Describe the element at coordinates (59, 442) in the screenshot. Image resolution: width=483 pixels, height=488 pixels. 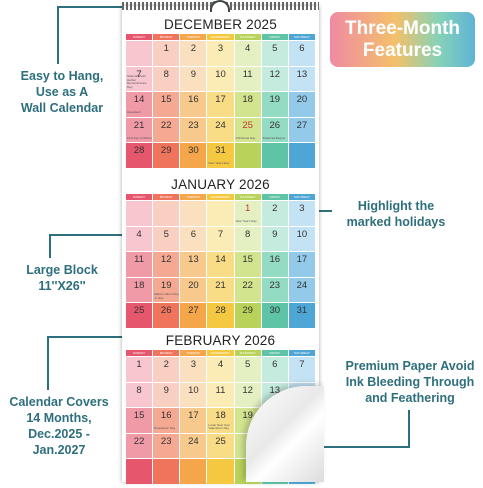
I see `callout-line: Dec.2025 - Jan.2027` at that location.